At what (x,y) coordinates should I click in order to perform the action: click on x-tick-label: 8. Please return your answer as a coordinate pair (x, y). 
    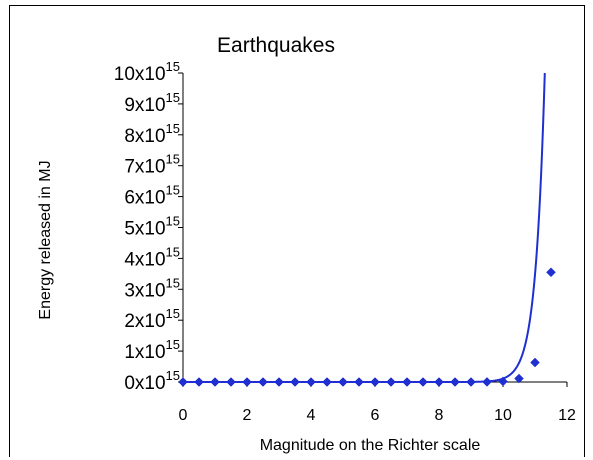
    Looking at the image, I should click on (439, 415).